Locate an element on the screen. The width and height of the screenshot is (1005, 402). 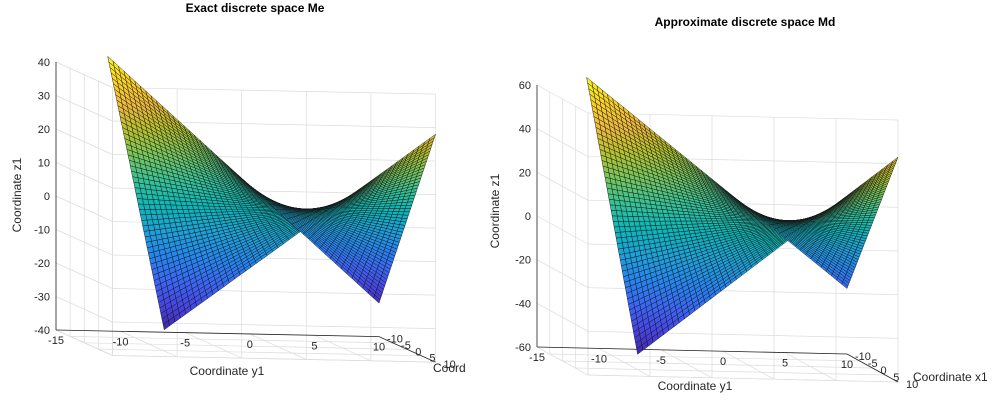
x-axis-label-exact: Coordinate y1 is located at coordinates (227, 371).